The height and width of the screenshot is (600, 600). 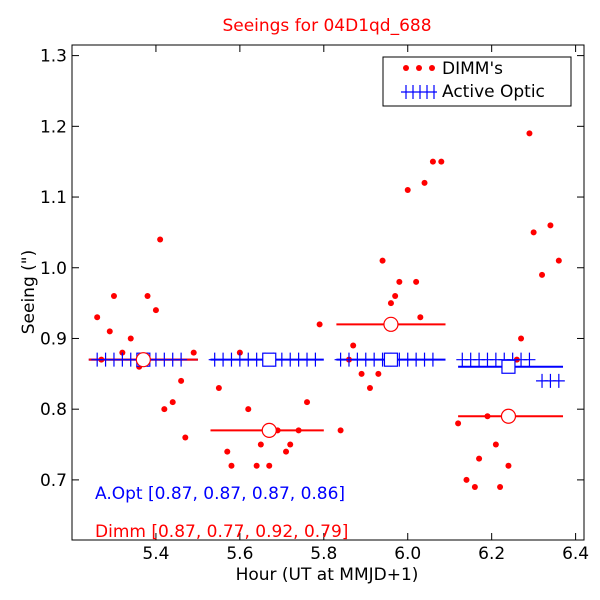 I want to click on x-tick-label: 5.8, so click(x=323, y=554).